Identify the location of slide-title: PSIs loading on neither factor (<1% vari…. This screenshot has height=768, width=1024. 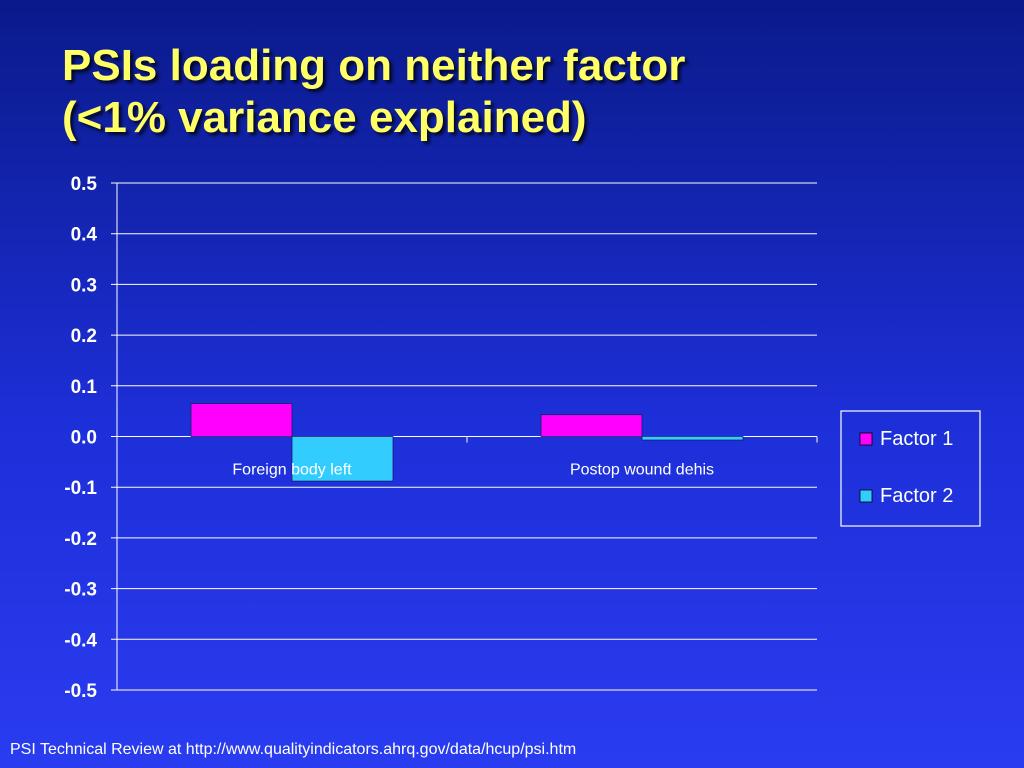
(512, 92).